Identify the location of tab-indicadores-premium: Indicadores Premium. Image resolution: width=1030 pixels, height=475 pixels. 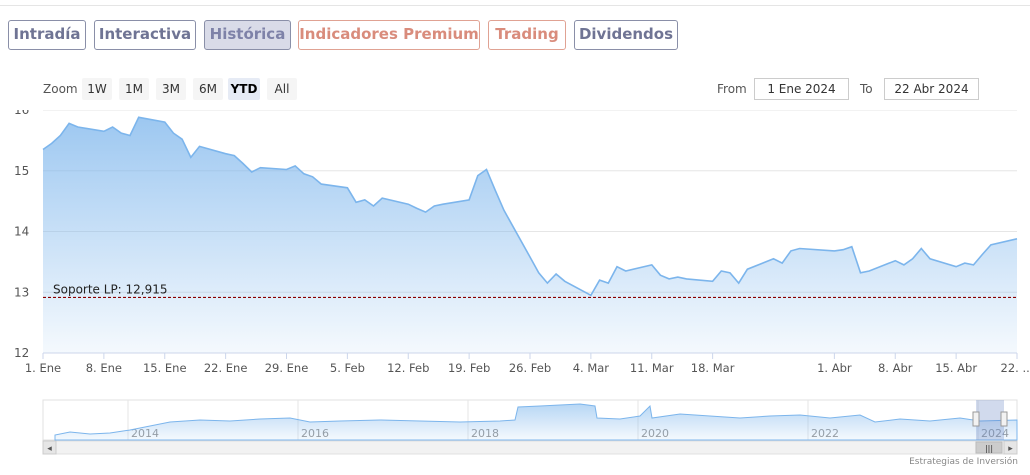
(389, 35).